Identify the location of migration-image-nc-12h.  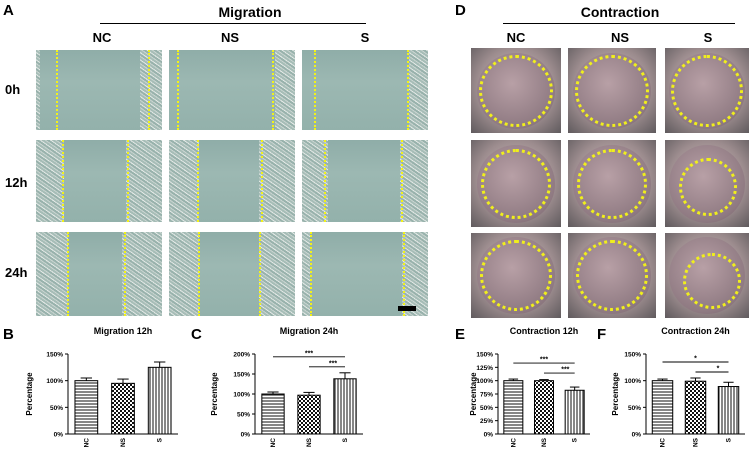
(99, 181).